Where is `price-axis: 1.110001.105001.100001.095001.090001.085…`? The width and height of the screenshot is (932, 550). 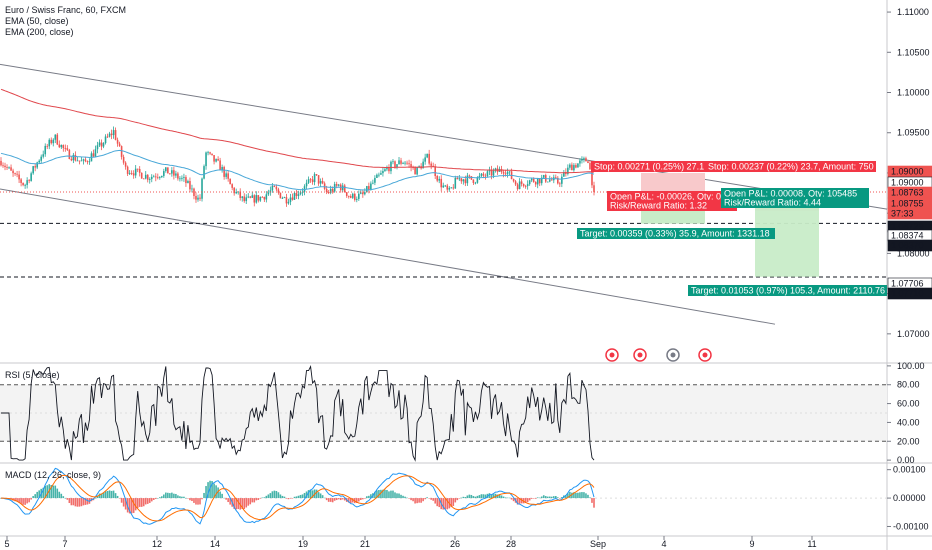 price-axis: 1.110001.105001.100001.095001.090001.085… is located at coordinates (909, 269).